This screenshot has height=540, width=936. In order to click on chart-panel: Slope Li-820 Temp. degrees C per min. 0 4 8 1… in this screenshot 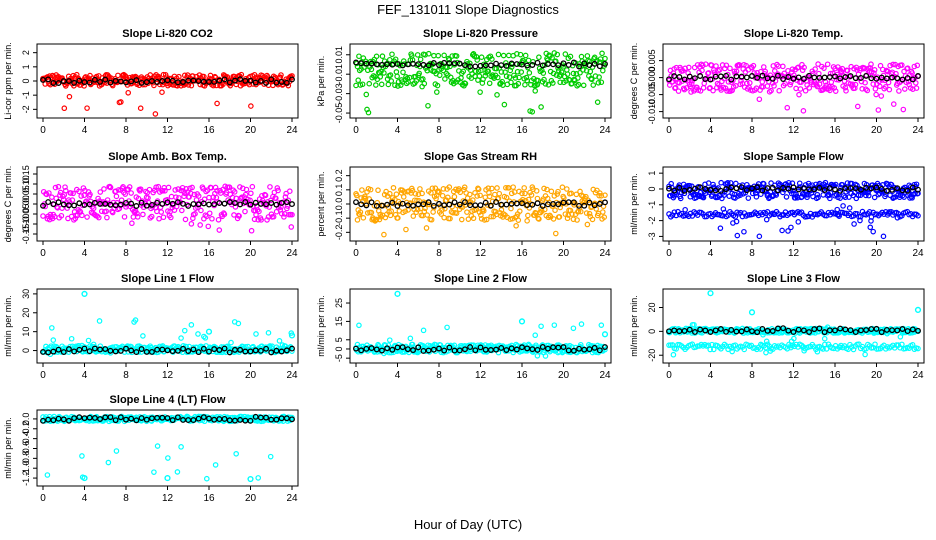, I will do `click(777, 82)`.